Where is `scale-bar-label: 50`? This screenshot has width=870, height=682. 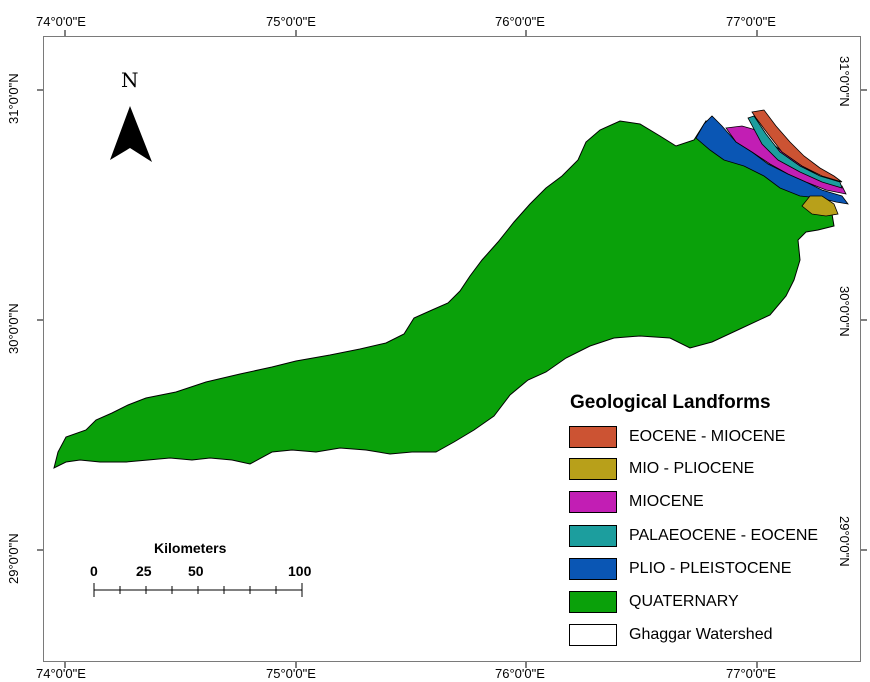 scale-bar-label: 50 is located at coordinates (196, 571).